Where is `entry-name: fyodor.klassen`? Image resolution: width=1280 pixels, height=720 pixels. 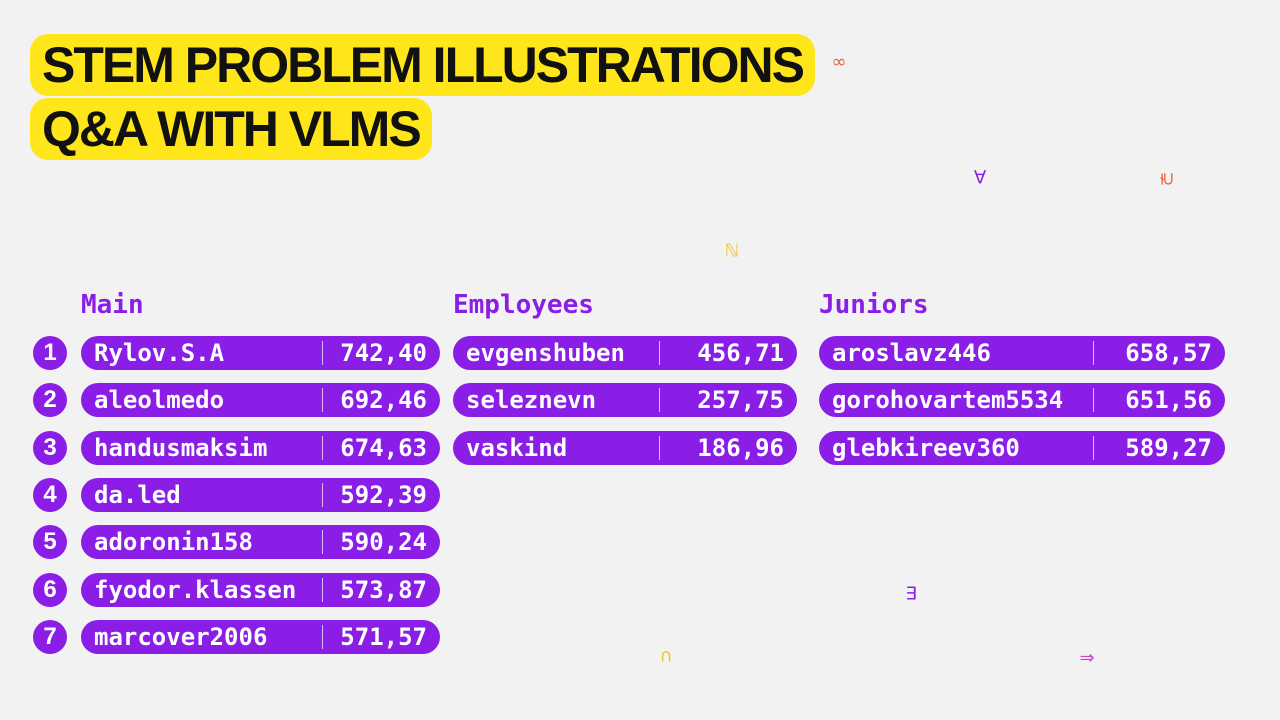
entry-name: fyodor.klassen is located at coordinates (195, 589).